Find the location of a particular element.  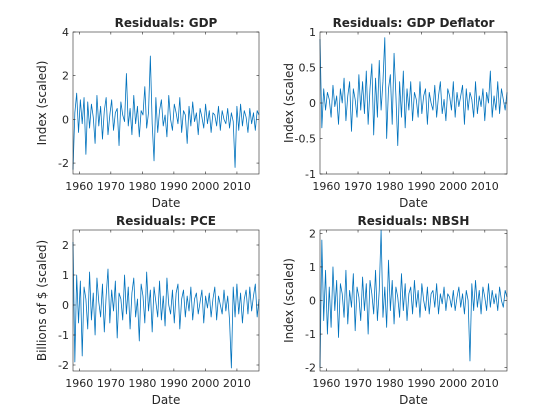

subplot-title: Residuals: GDP Deflator is located at coordinates (414, 23).